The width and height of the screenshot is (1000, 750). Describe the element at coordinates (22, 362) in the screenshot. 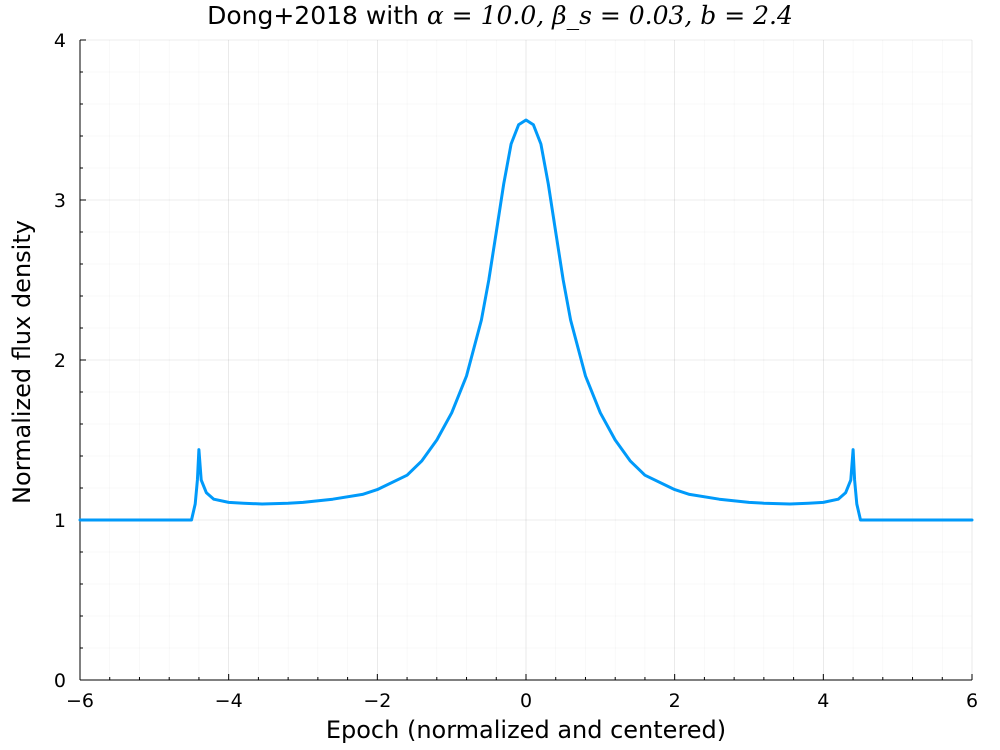

I see `y-axis-label: Normalized flux density` at that location.